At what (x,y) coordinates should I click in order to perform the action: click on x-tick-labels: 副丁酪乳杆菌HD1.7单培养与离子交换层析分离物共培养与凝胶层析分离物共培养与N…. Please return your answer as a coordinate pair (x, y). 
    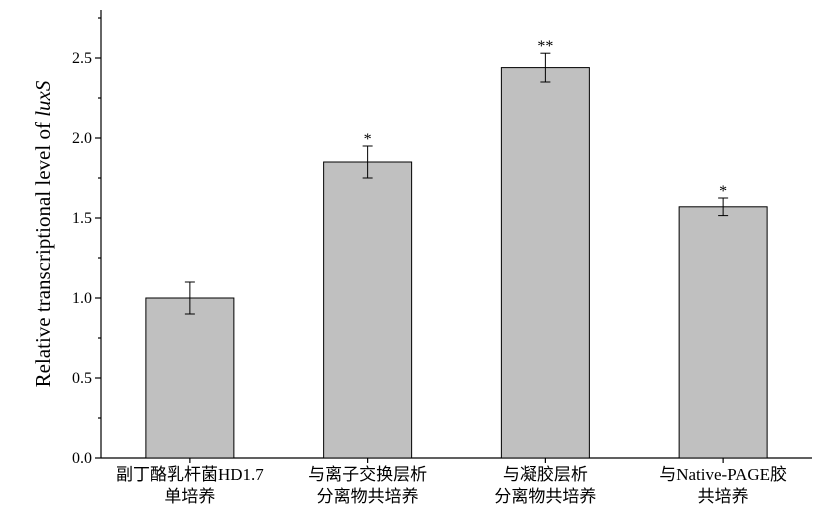
    Looking at the image, I should click on (451, 482).